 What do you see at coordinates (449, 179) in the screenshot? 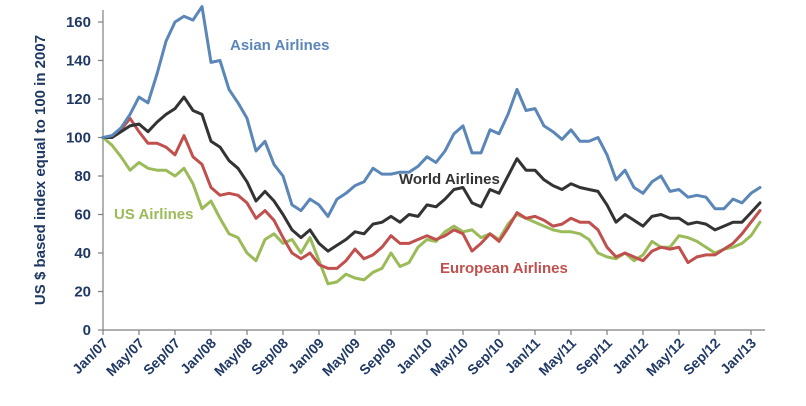
I see `series-label-world-airlines: World Airlines` at bounding box center [449, 179].